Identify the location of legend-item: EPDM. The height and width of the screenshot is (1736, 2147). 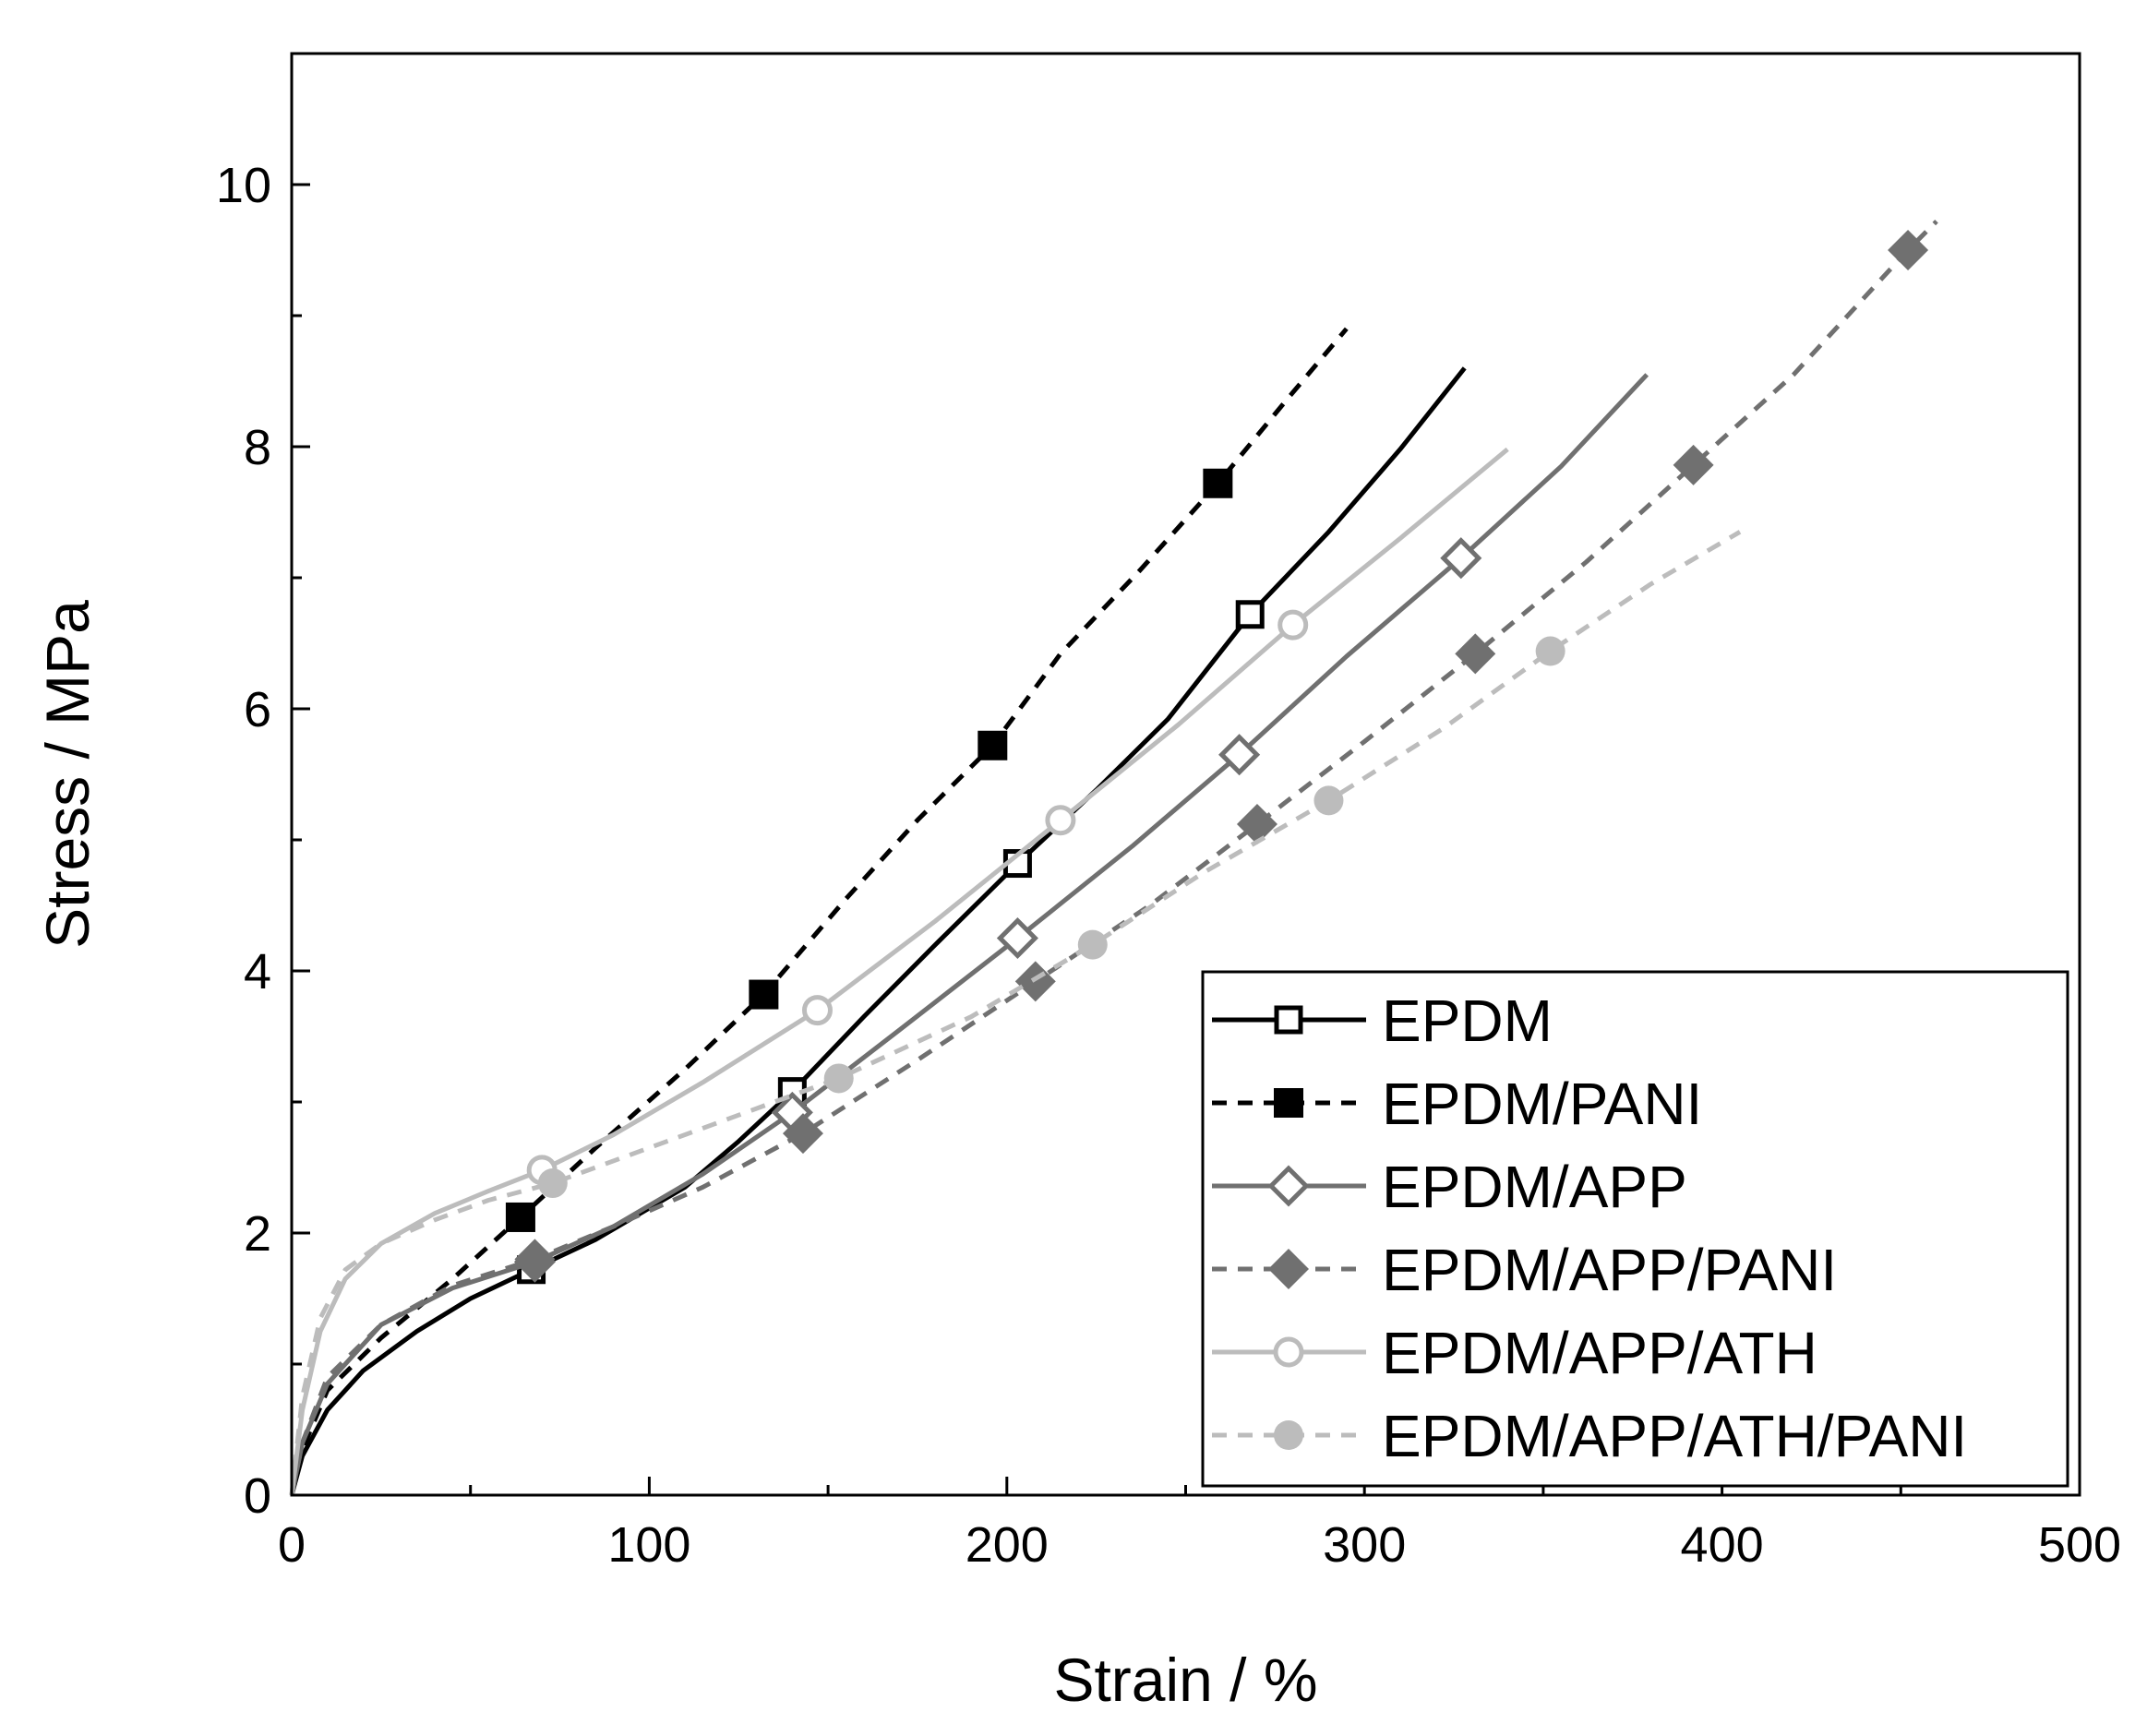
(1382, 1021).